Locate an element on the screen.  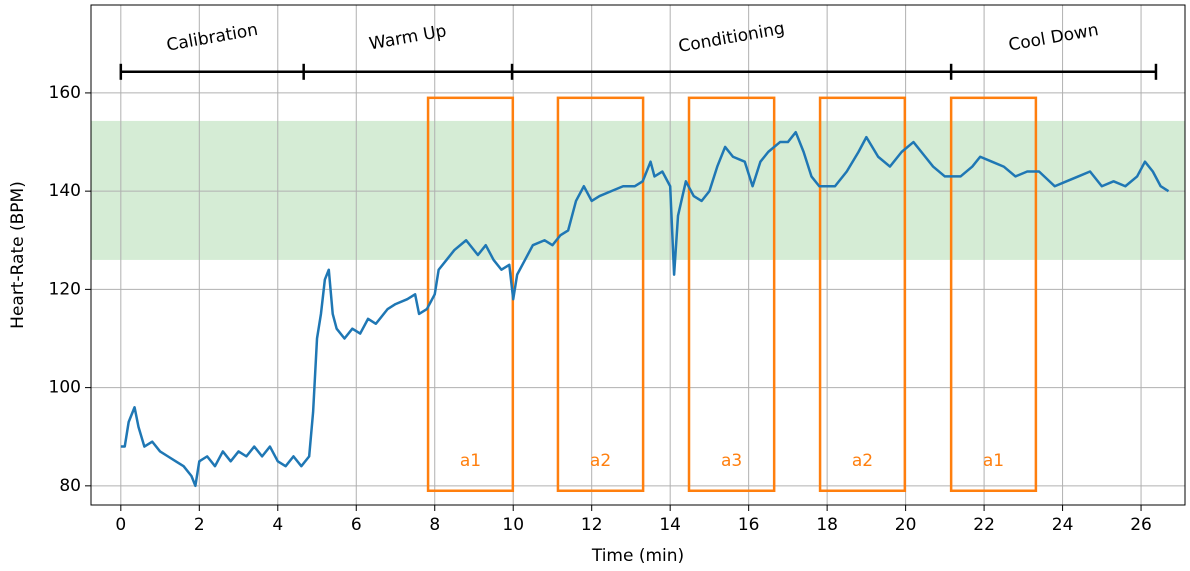
x-tick-label: 22 is located at coordinates (984, 525).